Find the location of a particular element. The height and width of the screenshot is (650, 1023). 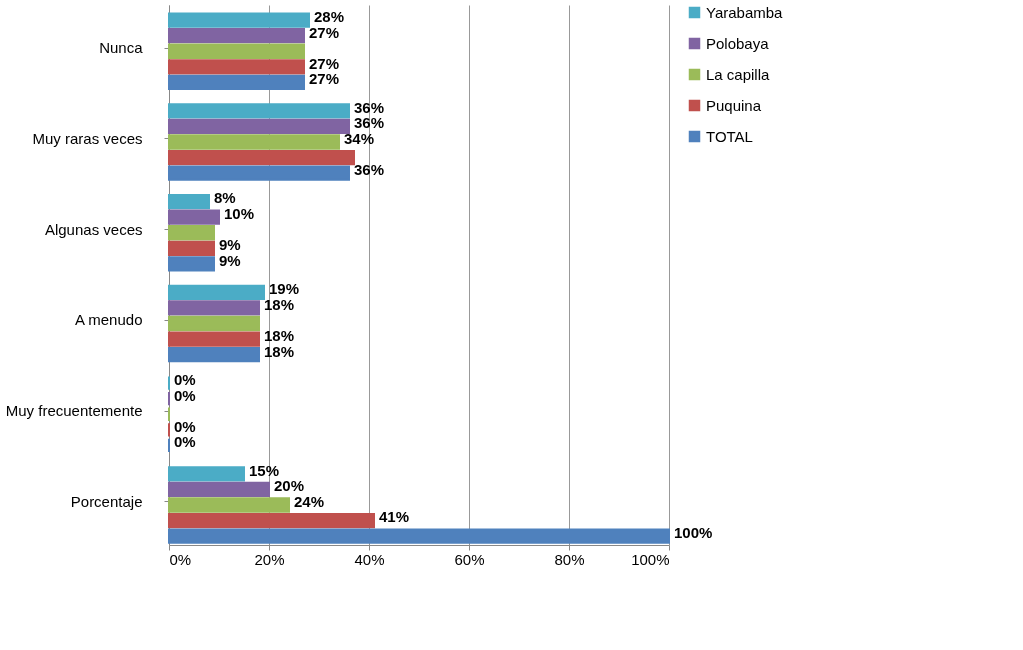

data-label: 10% is located at coordinates (239, 214).